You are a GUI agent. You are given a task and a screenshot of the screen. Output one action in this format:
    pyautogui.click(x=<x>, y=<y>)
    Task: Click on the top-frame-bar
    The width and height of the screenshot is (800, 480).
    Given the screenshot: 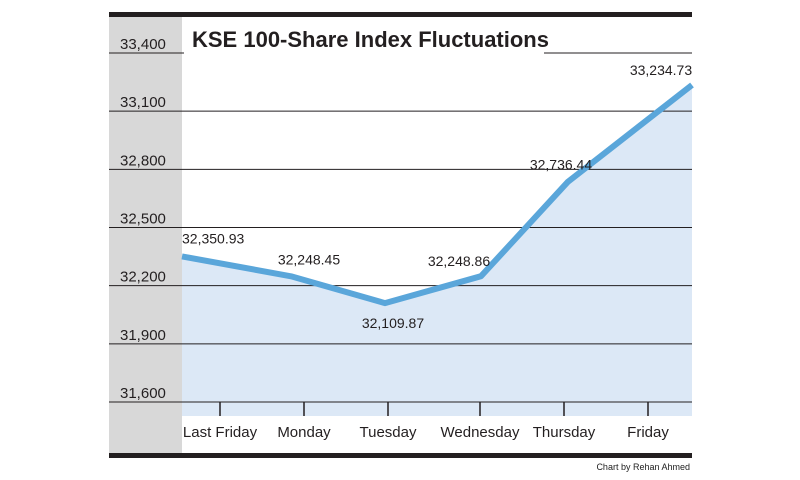 What is the action you would take?
    pyautogui.click(x=400, y=14)
    